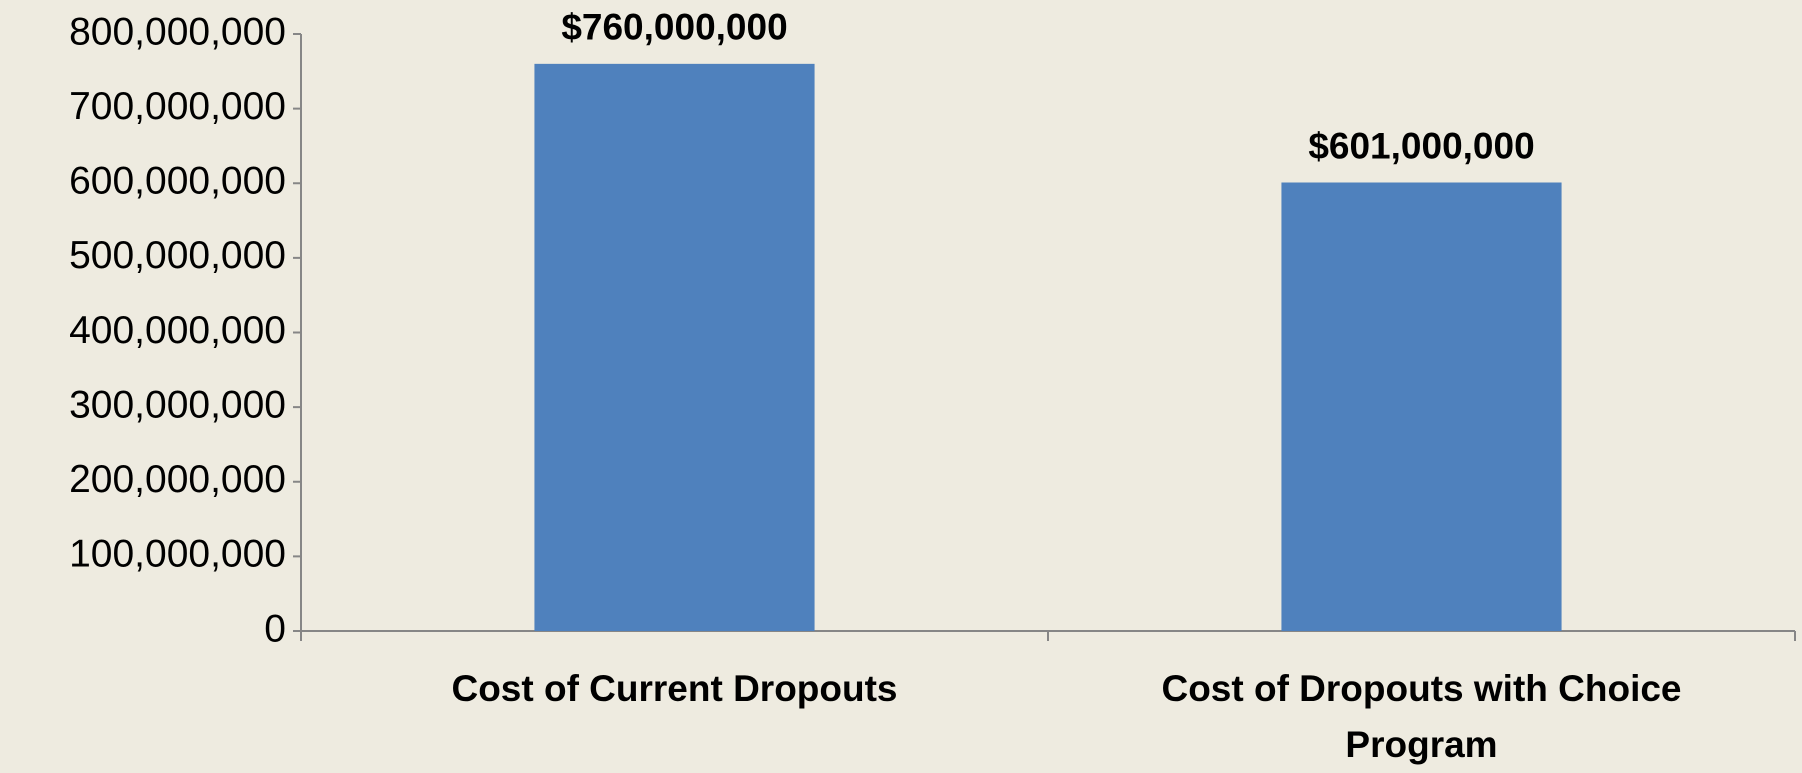 The image size is (1802, 773). What do you see at coordinates (177, 106) in the screenshot?
I see `y-tick-label: 700,000,000` at bounding box center [177, 106].